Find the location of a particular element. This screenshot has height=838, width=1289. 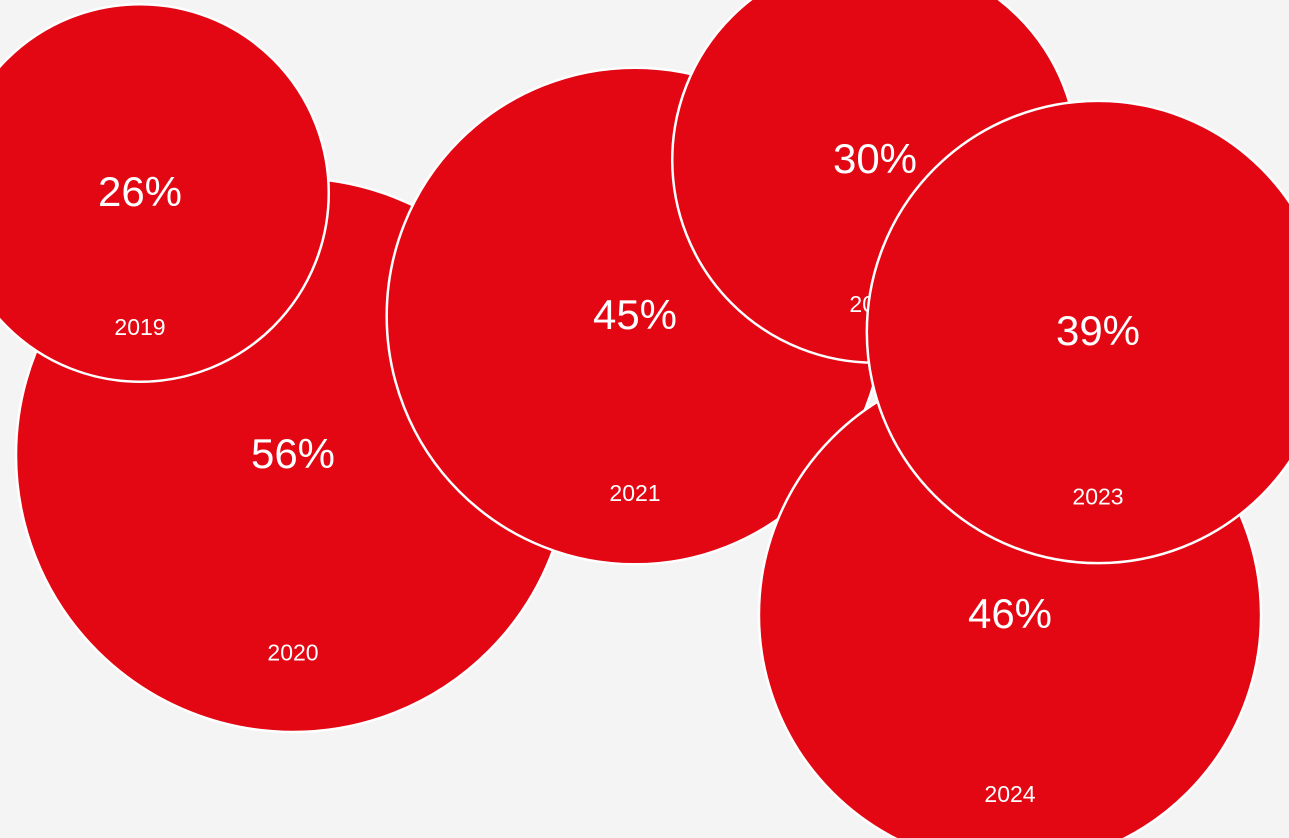

category-label-2021: 2021 is located at coordinates (634, 493).